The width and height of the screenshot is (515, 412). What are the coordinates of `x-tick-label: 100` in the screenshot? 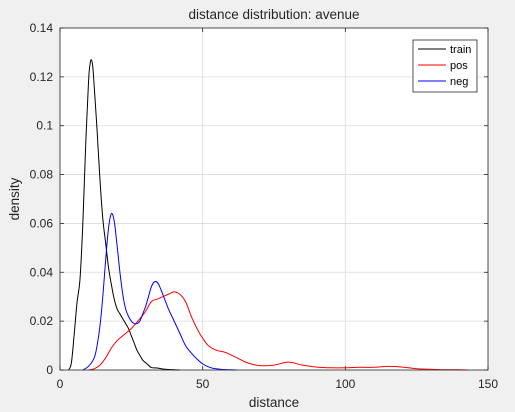 It's located at (345, 384).